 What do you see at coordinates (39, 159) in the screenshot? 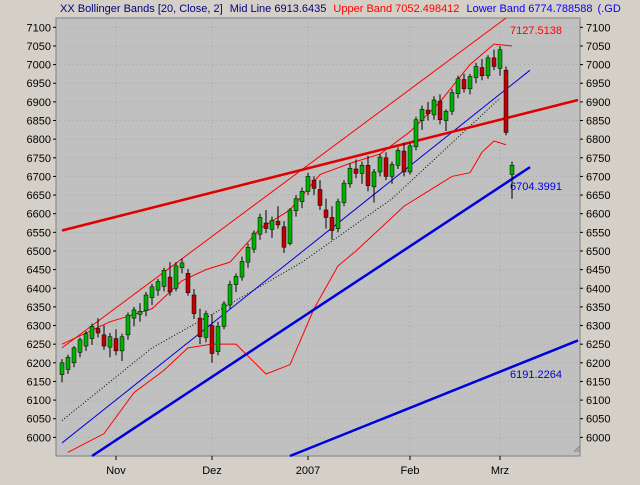
I see `y-tick-label-left: 6750` at bounding box center [39, 159].